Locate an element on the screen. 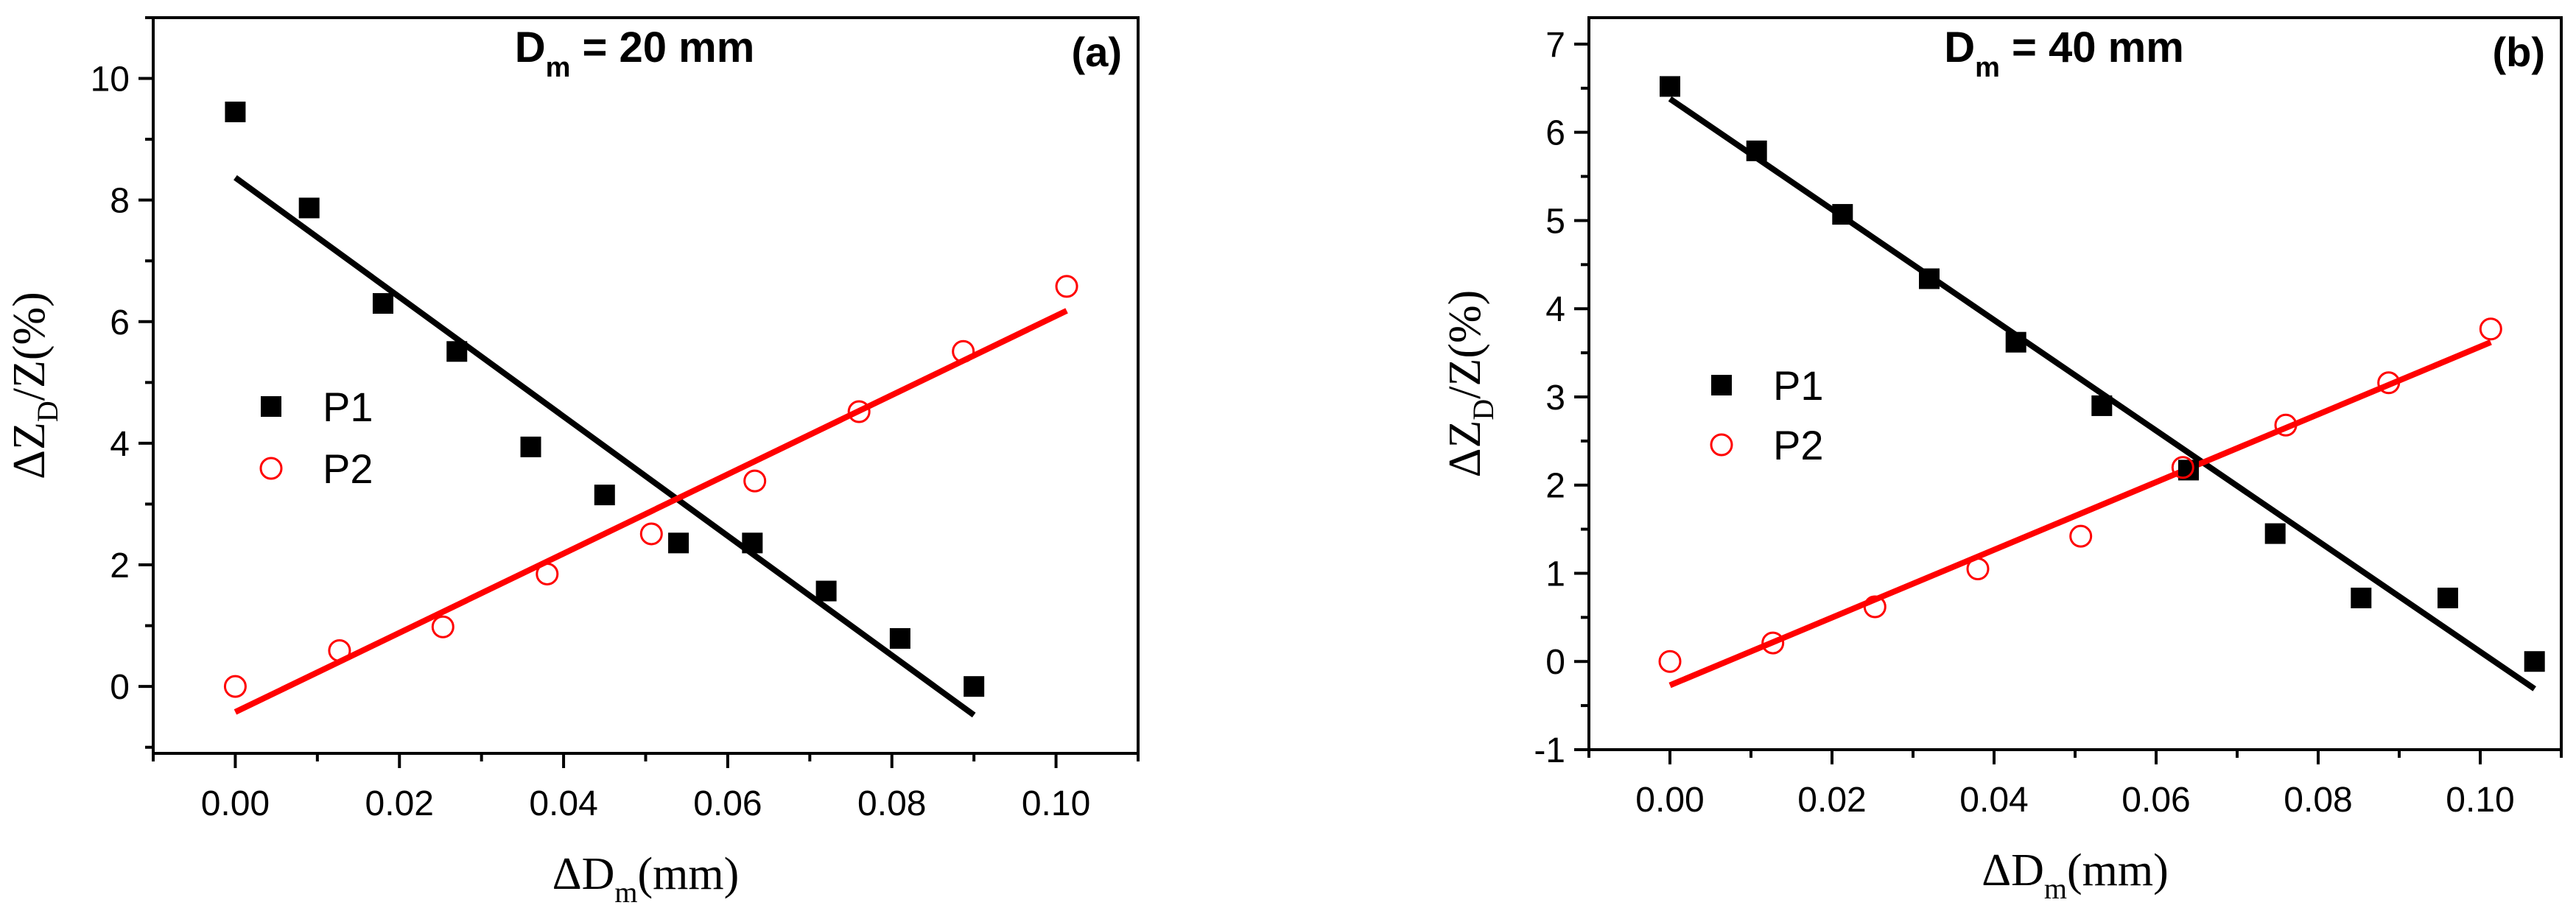  panel-b-x-axis-title-main: ΔD is located at coordinates (2013, 870).